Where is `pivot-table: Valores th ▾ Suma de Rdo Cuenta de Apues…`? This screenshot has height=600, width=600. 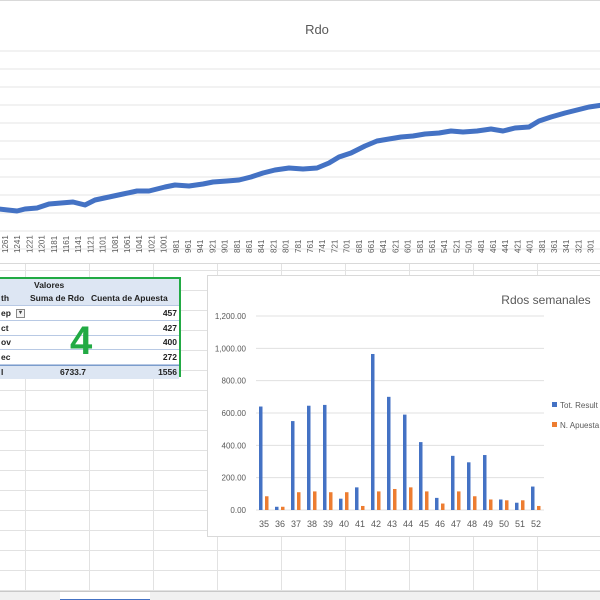 pivot-table: Valores th ▾ Suma de Rdo Cuenta de Apues… is located at coordinates (90, 328).